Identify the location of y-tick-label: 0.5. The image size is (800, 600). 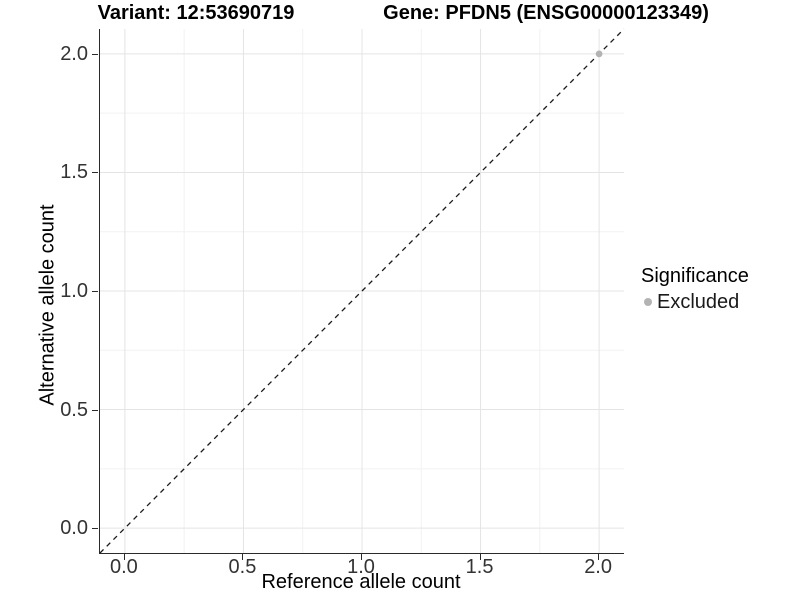
(74, 409).